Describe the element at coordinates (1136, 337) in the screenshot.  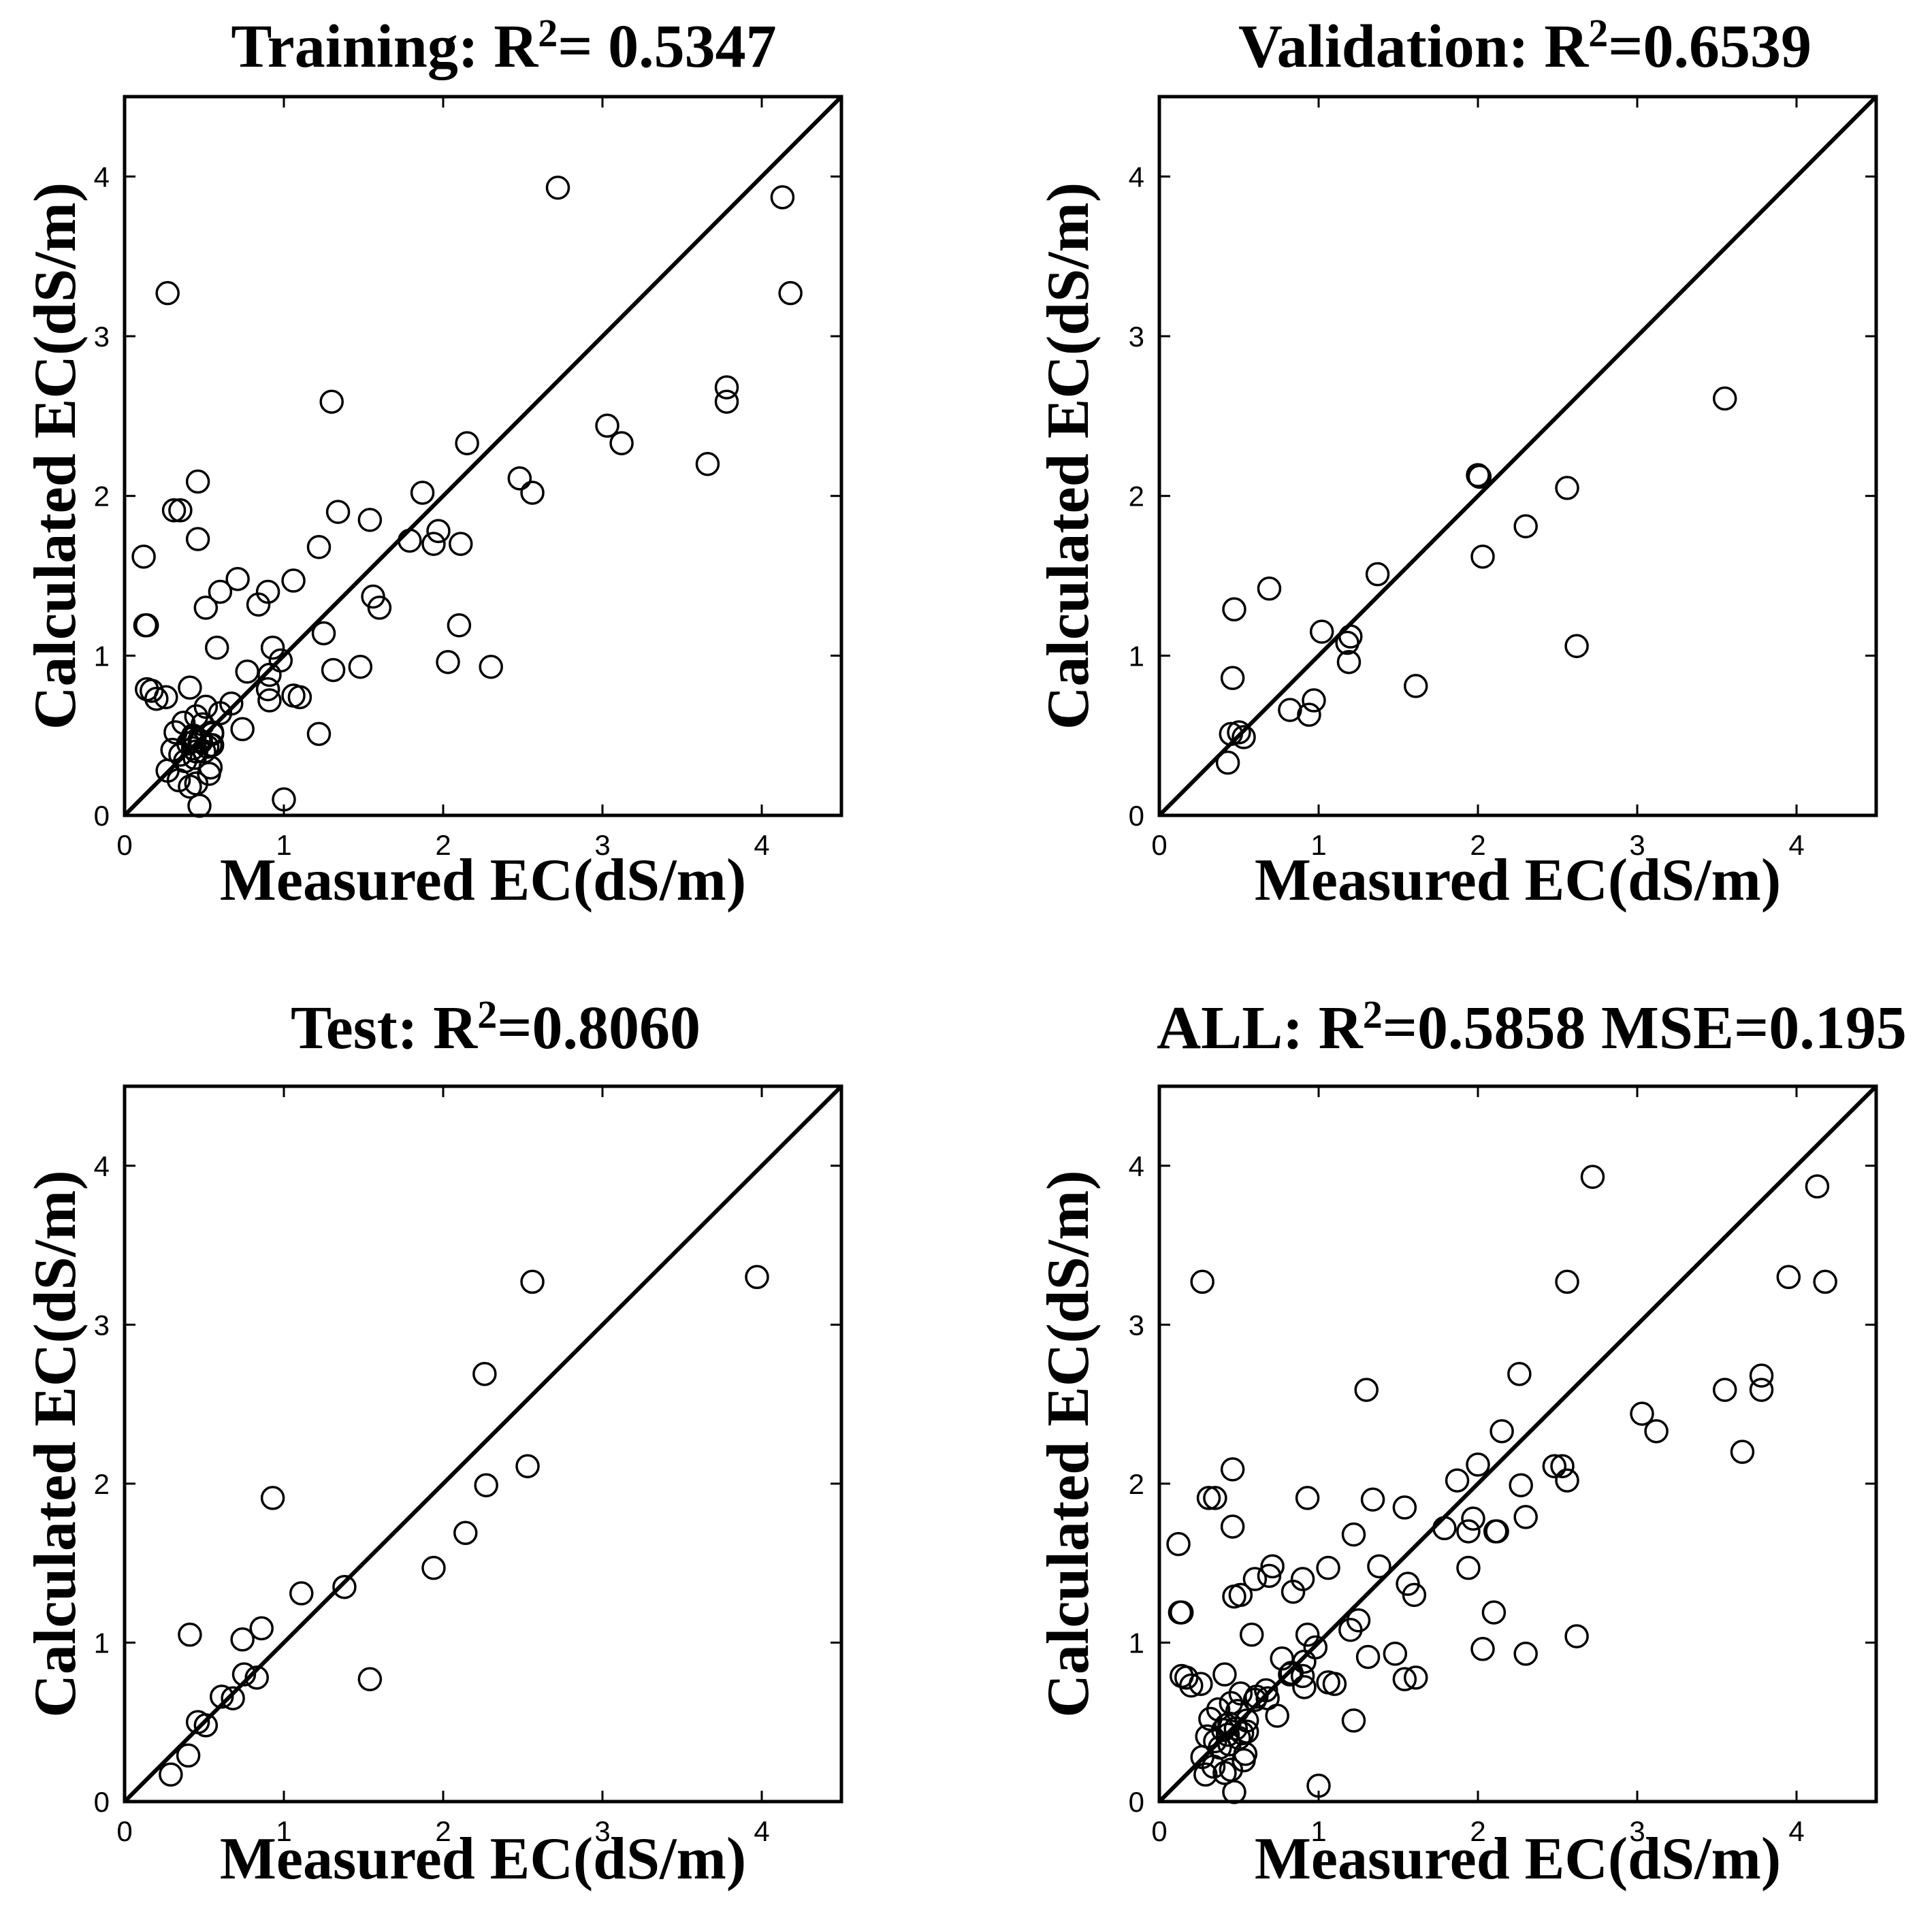
I see `y-tick-label: 3` at that location.